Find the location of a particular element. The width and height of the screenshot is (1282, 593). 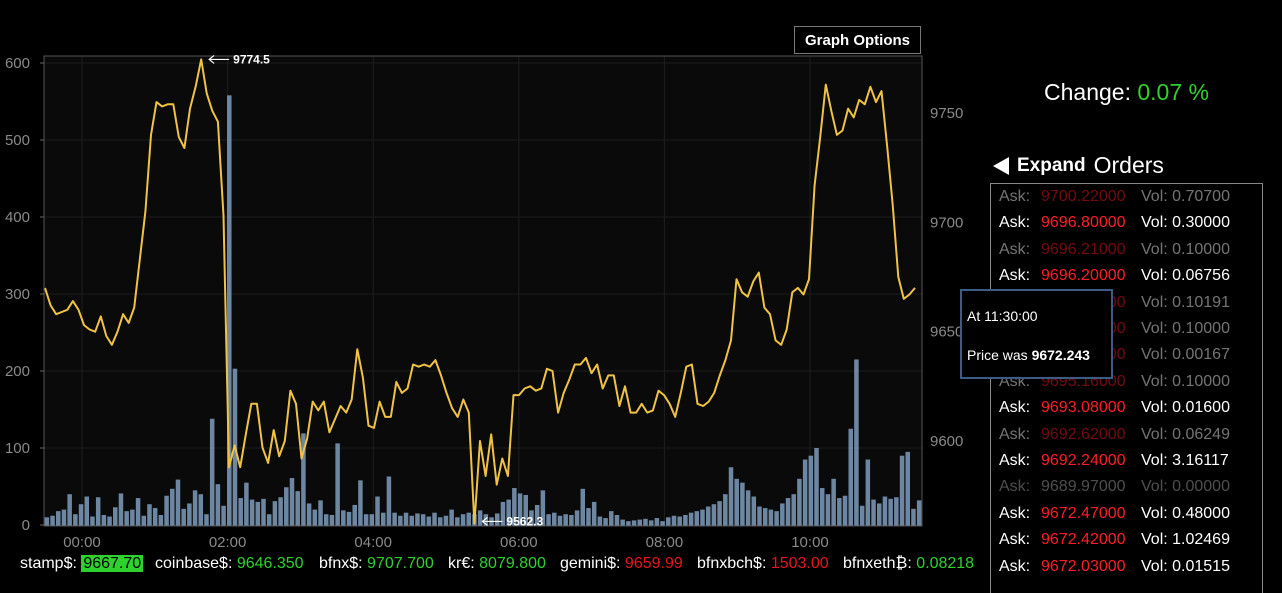

ticker-item: bfnx$: 9707.700 is located at coordinates (376, 564).